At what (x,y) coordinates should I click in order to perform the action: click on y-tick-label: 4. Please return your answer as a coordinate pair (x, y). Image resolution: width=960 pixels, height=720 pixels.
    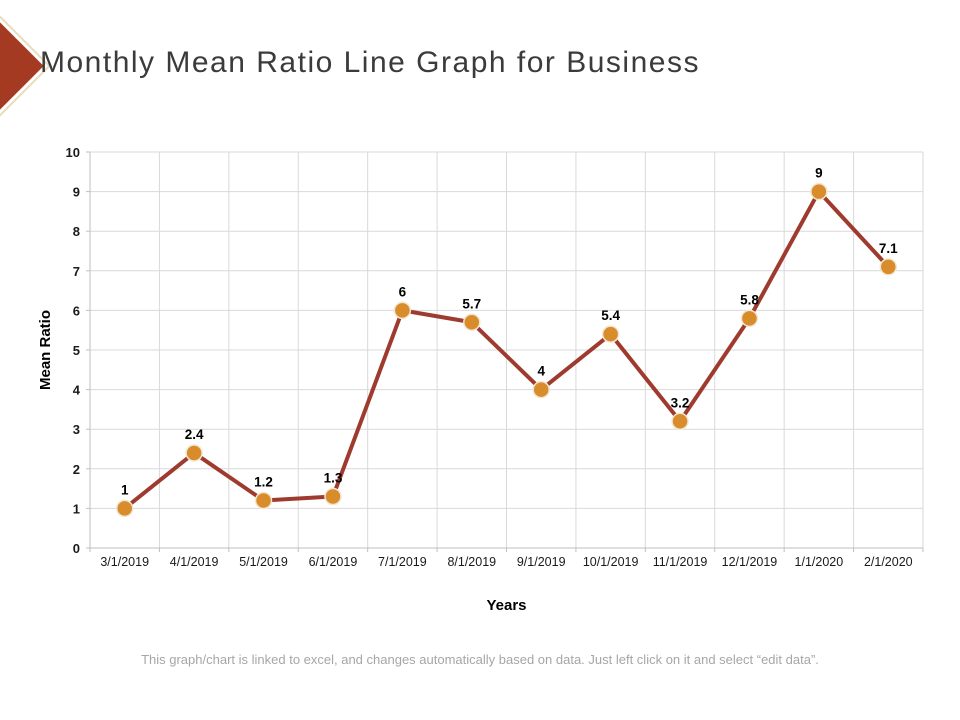
    Looking at the image, I should click on (77, 390).